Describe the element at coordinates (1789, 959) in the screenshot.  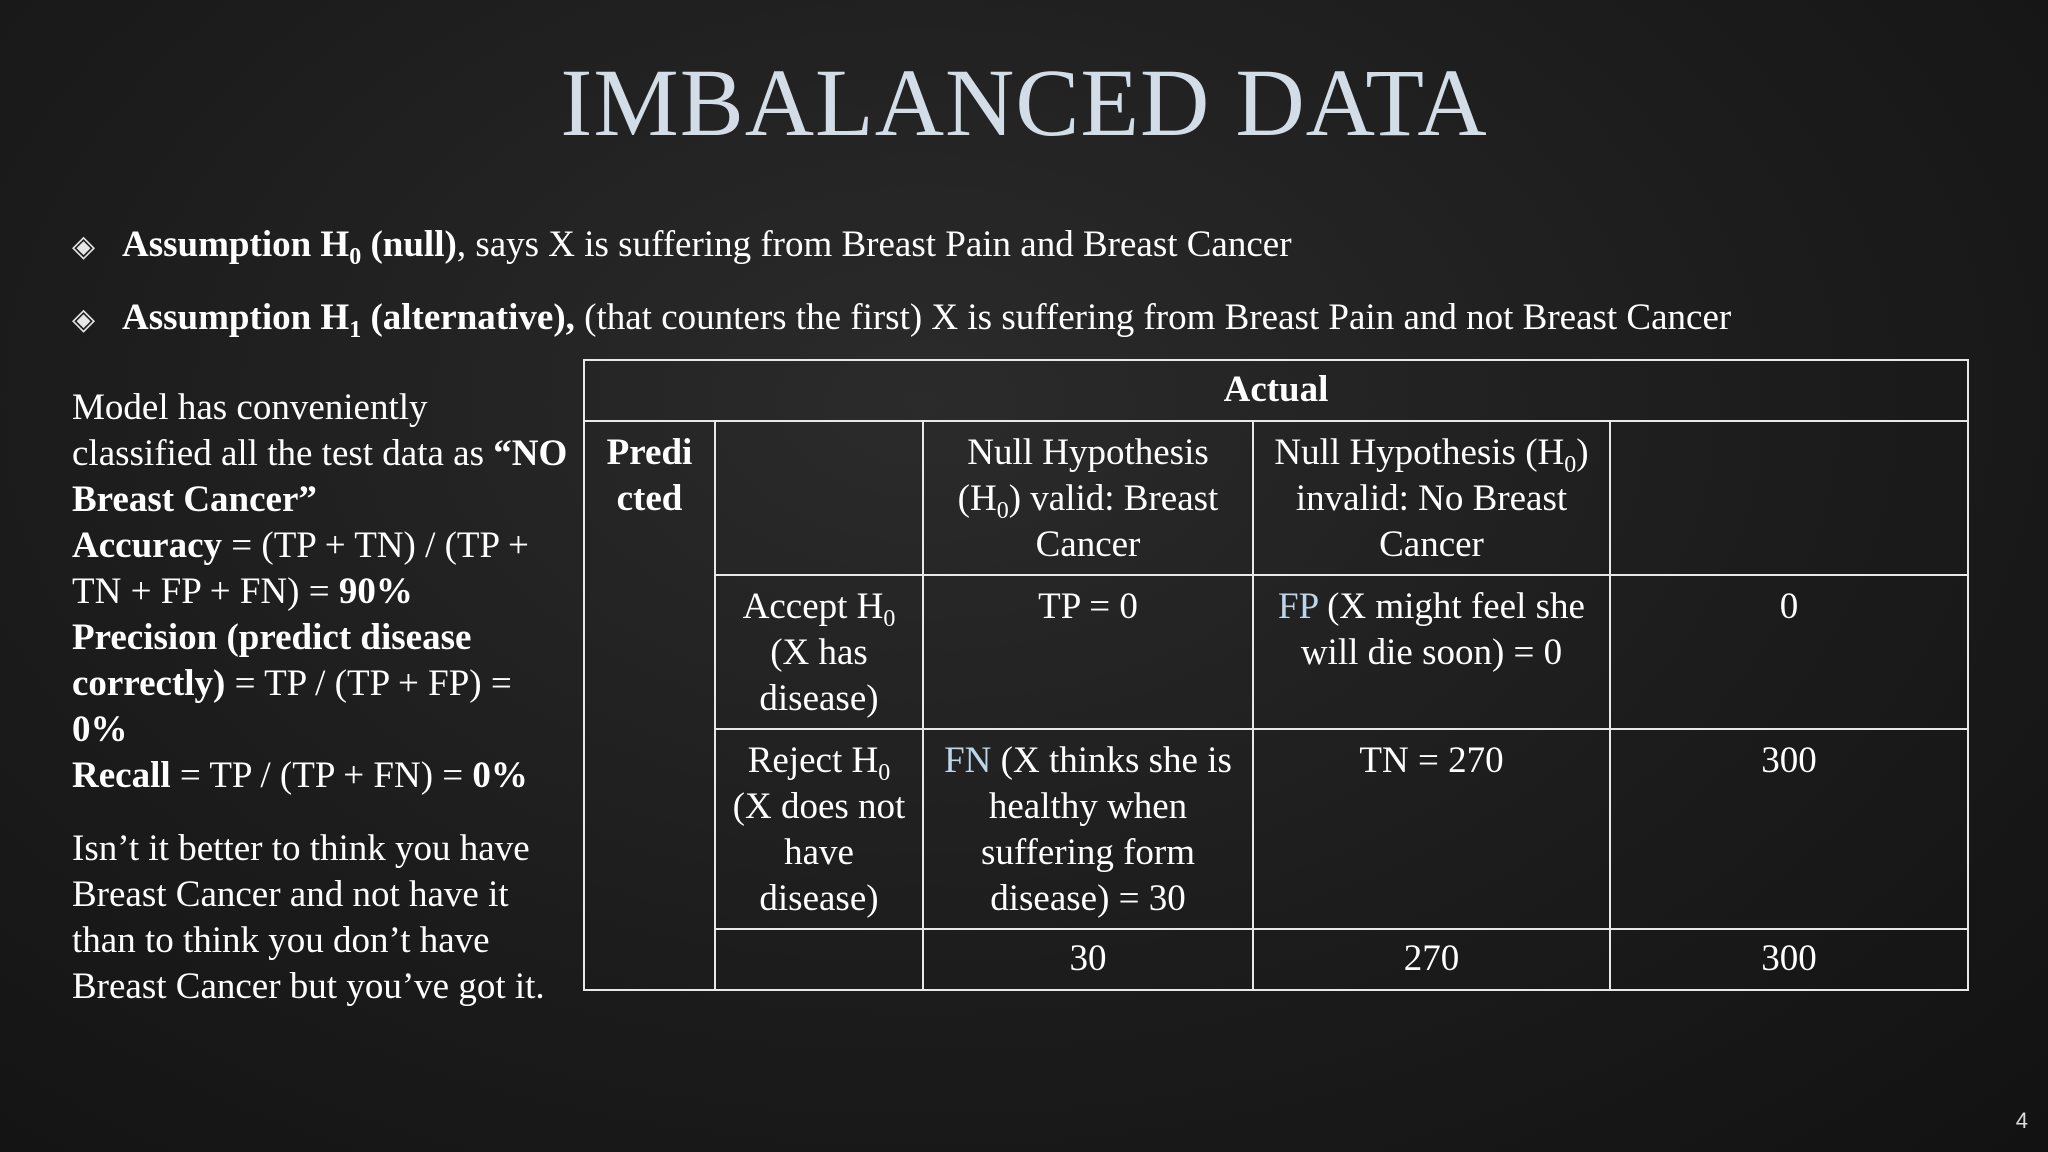
I see `grand-total: 300` at that location.